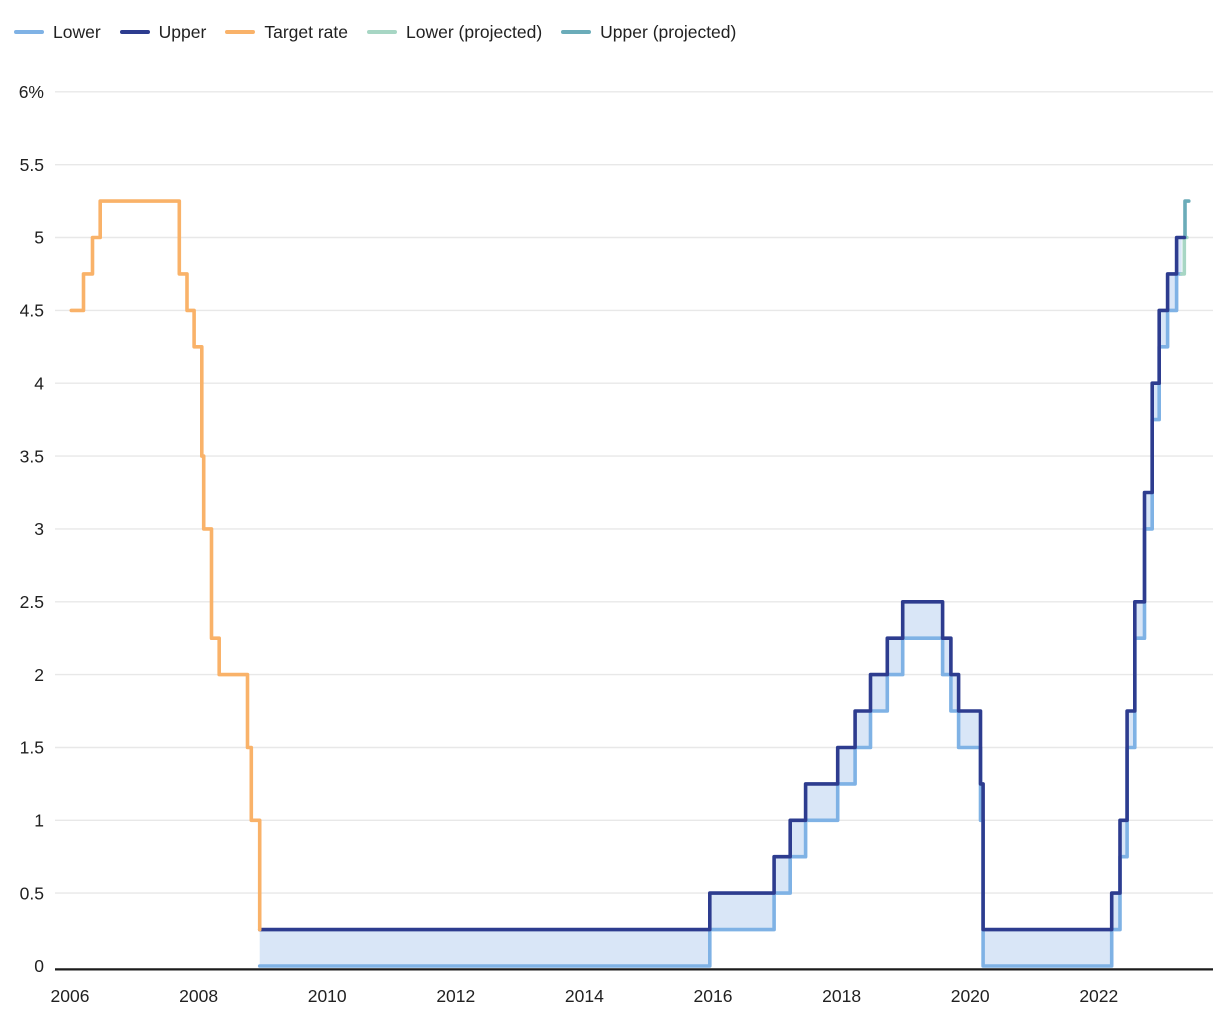  Describe the element at coordinates (1184, 255) in the screenshot. I see `series-line-lower-projected` at that location.